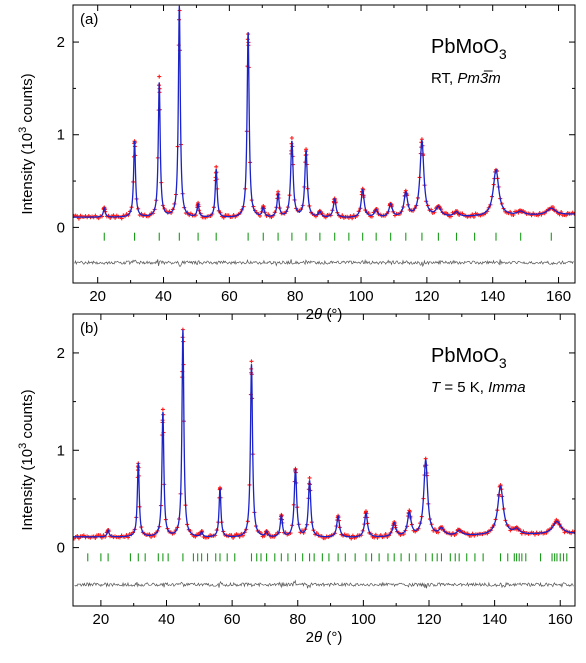 This screenshot has width=586, height=663. Describe the element at coordinates (89, 328) in the screenshot. I see `panel-label: (b)` at that location.